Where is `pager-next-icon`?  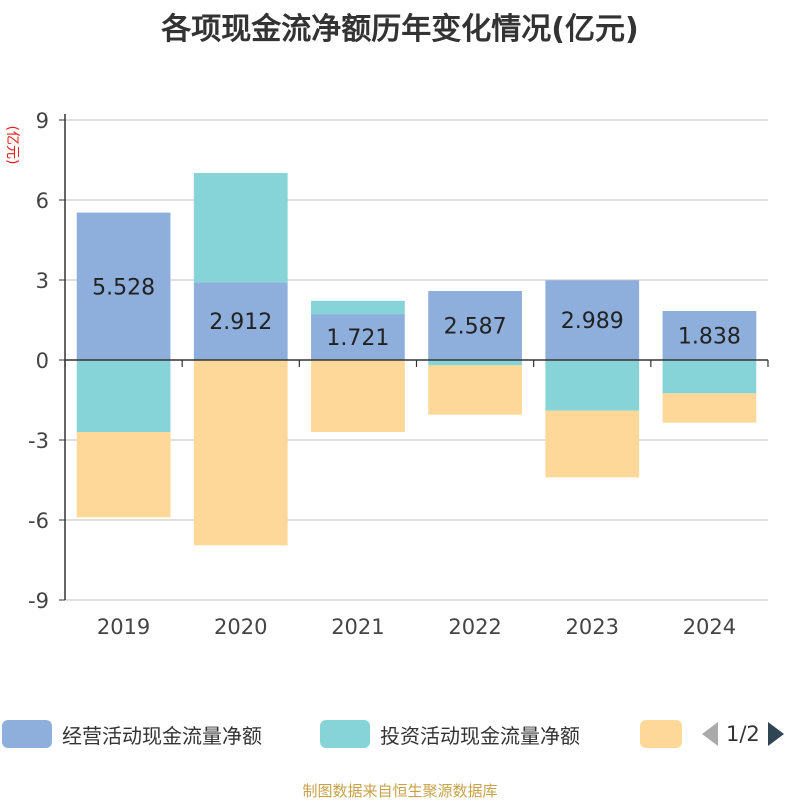 pager-next-icon is located at coordinates (776, 734).